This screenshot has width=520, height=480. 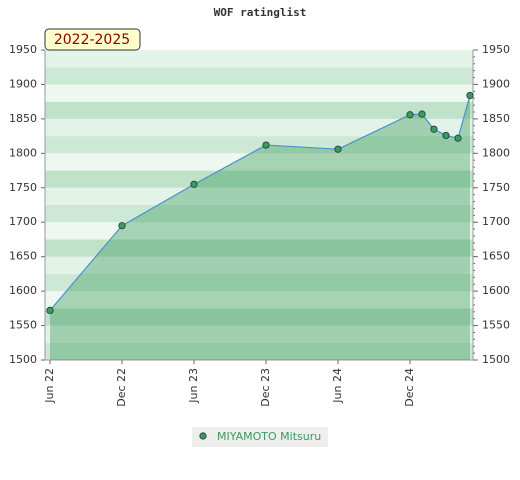 I want to click on y-tick-label: 1900, so click(x=23, y=83).